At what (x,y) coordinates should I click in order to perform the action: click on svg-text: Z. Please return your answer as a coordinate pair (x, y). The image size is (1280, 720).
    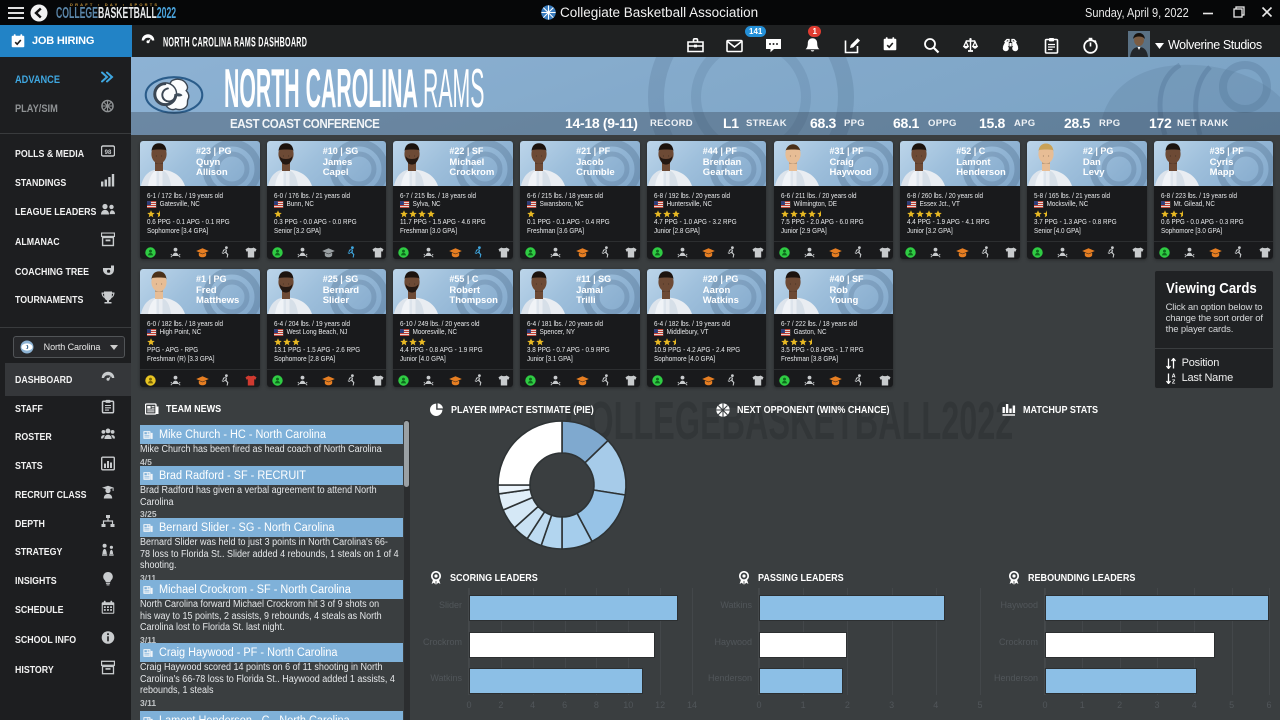
    Looking at the image, I should click on (1174, 381).